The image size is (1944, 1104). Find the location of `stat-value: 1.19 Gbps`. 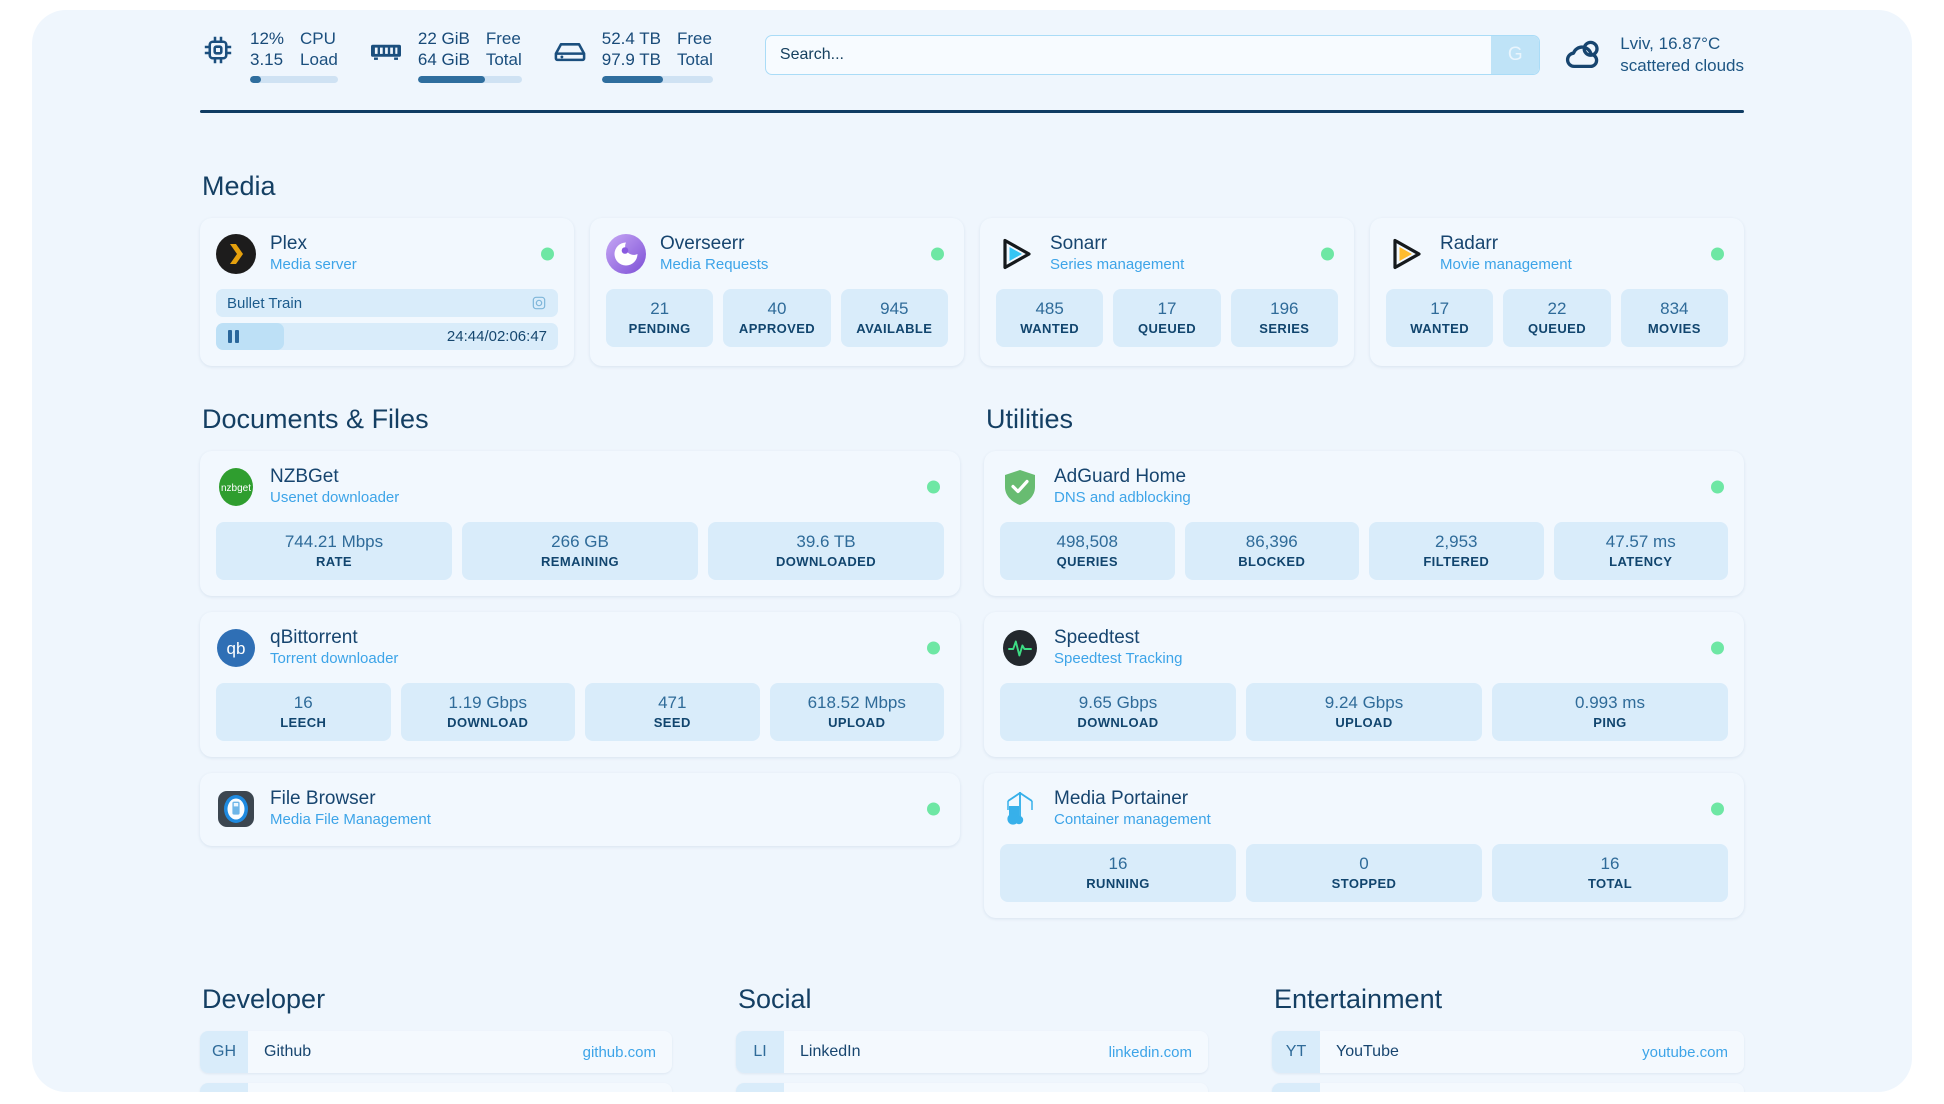

stat-value: 1.19 Gbps is located at coordinates (487, 702).